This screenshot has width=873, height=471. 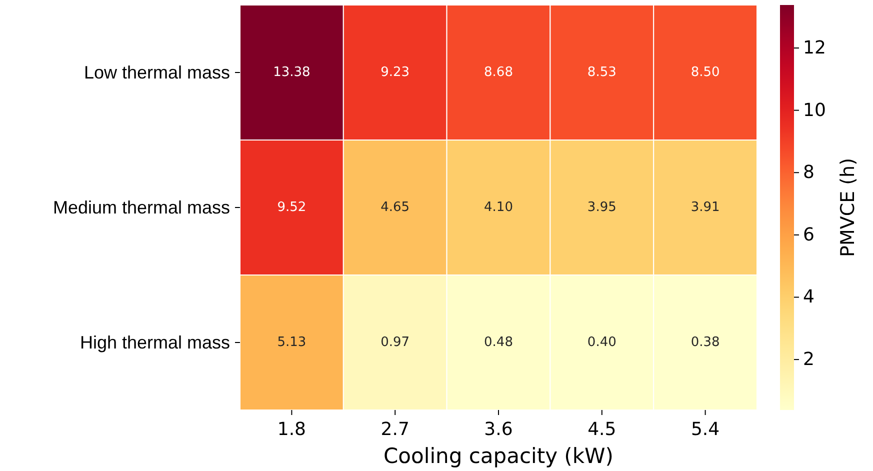 I want to click on y-tick-label: Medium thermal mass, so click(x=141, y=208).